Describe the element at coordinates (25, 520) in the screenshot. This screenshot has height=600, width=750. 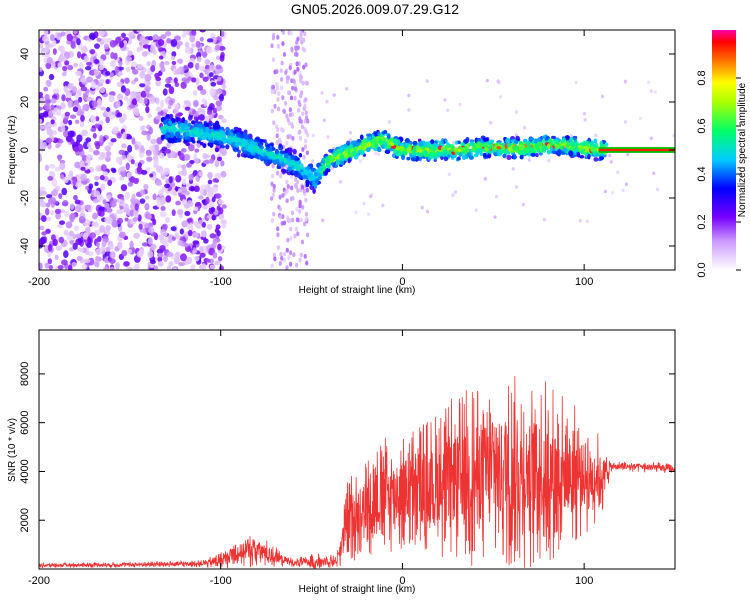
I see `snr-ytick-label: 2000` at that location.